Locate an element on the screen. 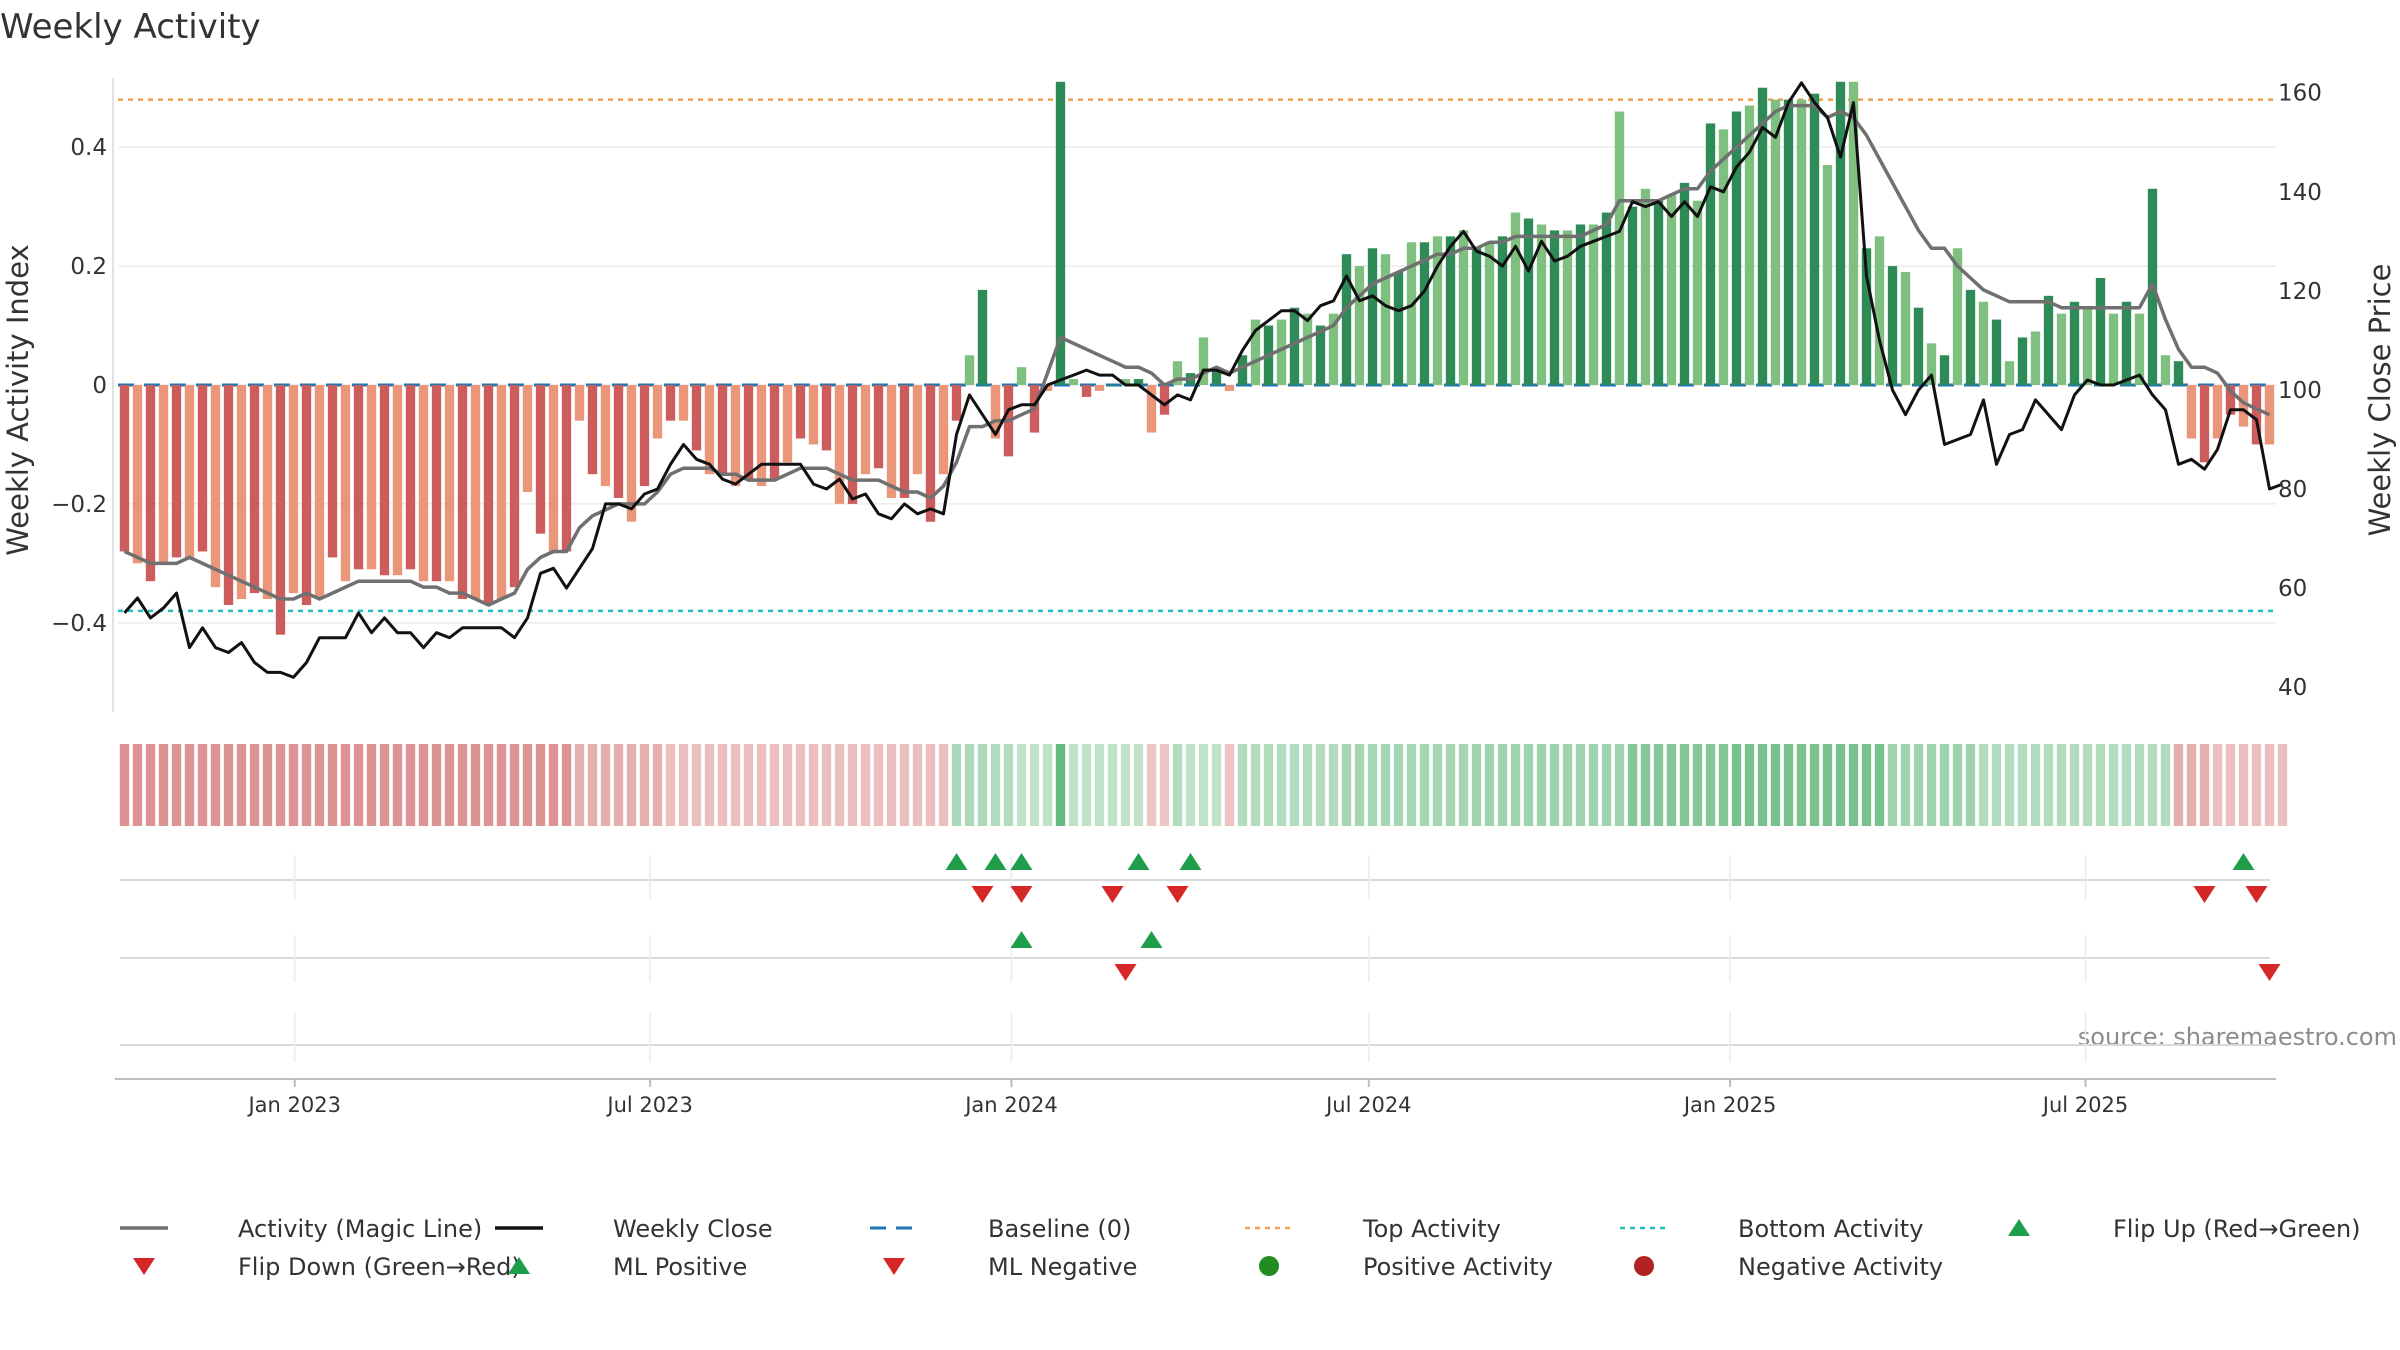 The image size is (2400, 1350). right-tick-label: 80 is located at coordinates (2292, 490).